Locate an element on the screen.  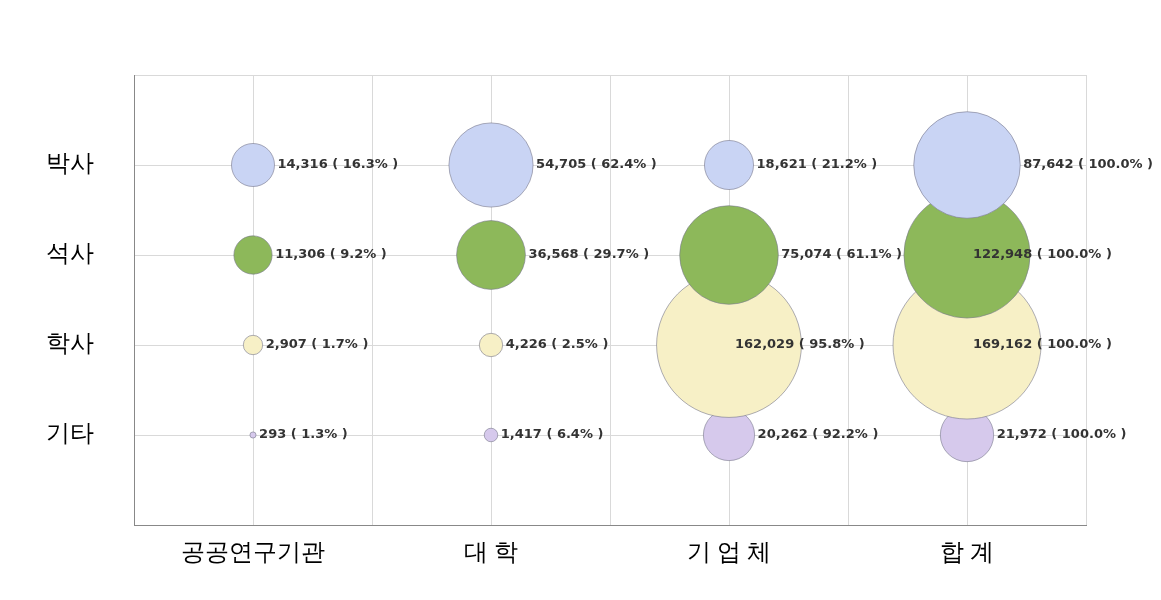
data-label: 20,262 ( 92.2% ) is located at coordinates (818, 434).